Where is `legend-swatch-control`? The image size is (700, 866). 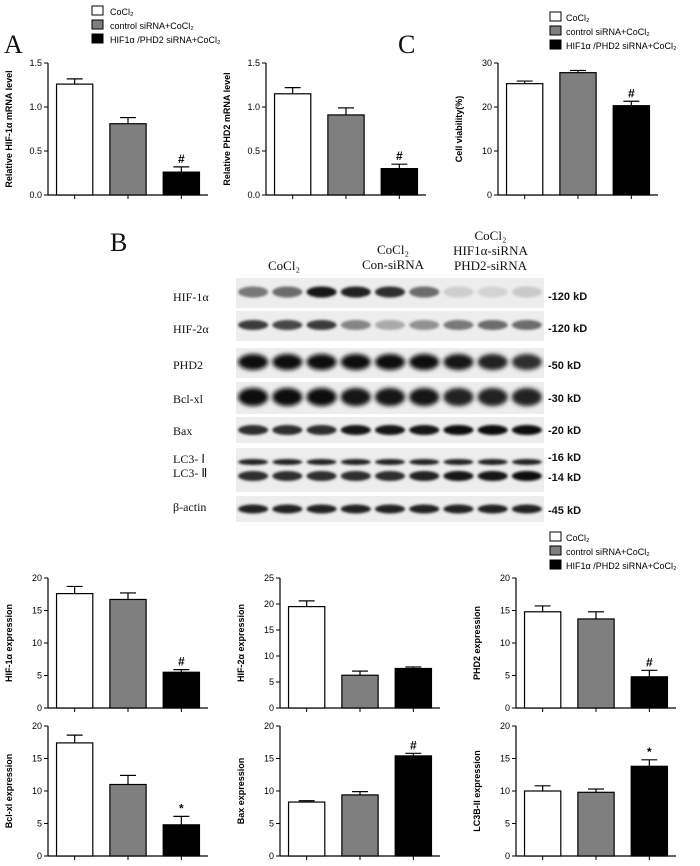 legend-swatch-control is located at coordinates (555, 30).